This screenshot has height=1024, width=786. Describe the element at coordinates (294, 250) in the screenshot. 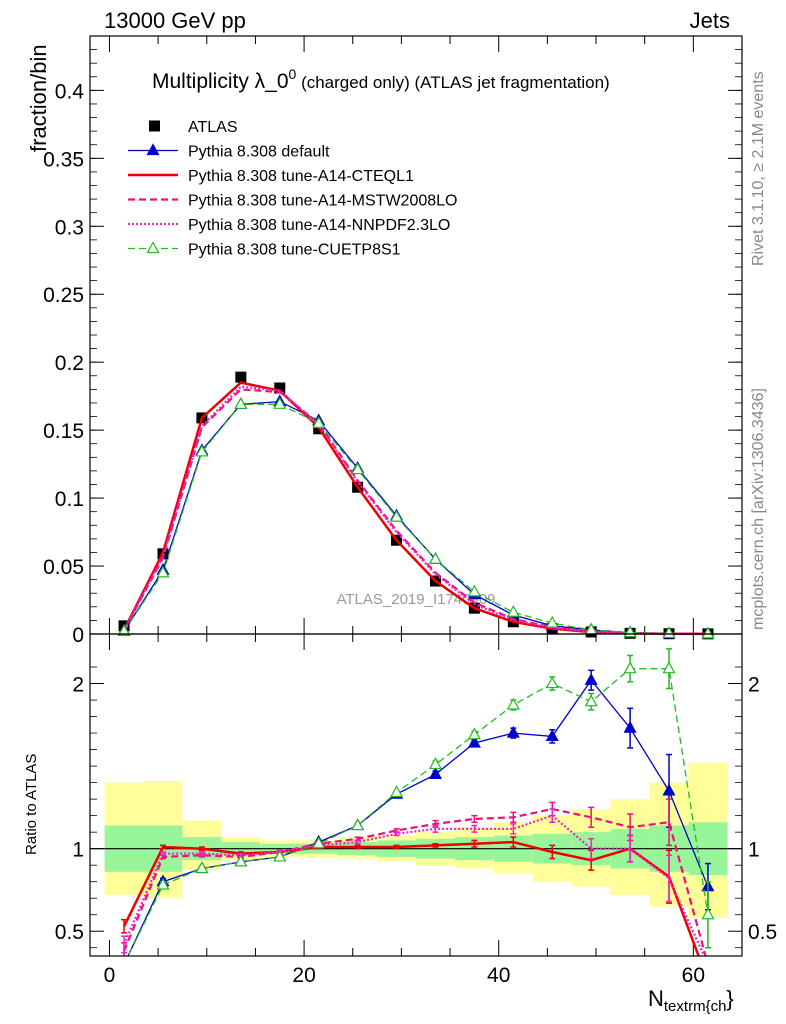

I see `legend-label-cuetp: Pythia 8.308 tune-CUETP8S1` at that location.